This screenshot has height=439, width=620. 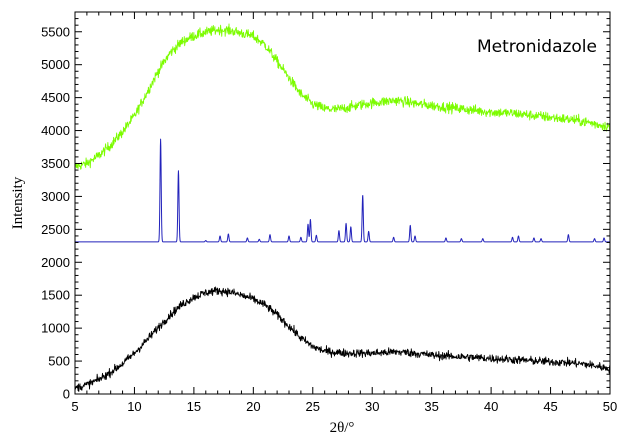 What do you see at coordinates (55, 31) in the screenshot?
I see `y-tick-label: 5500` at bounding box center [55, 31].